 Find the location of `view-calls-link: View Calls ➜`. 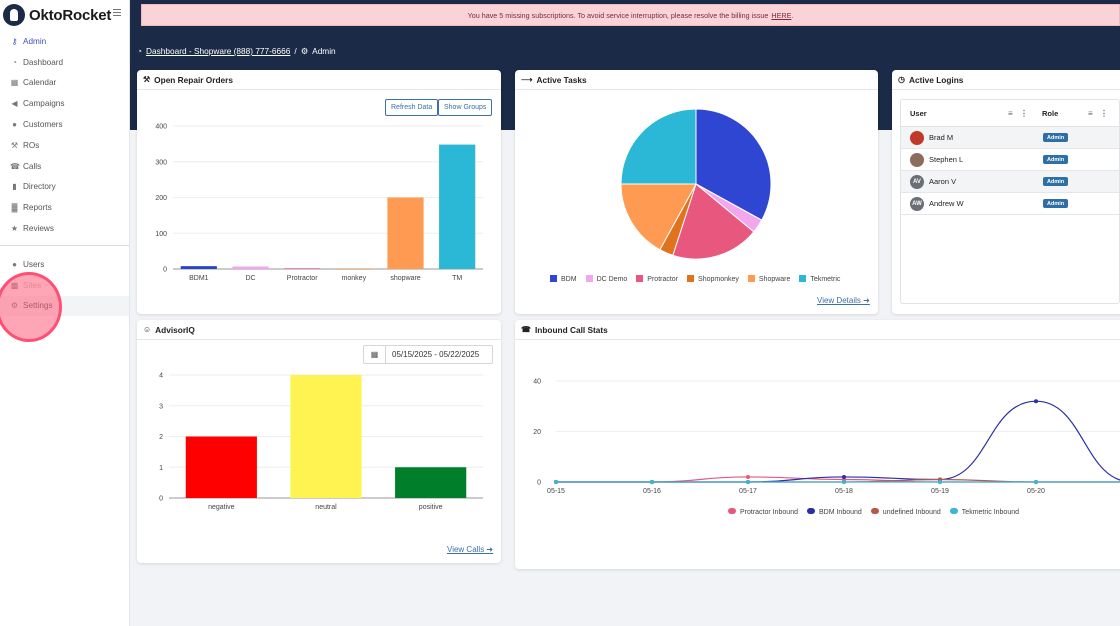

view-calls-link: View Calls ➜ is located at coordinates (470, 549).